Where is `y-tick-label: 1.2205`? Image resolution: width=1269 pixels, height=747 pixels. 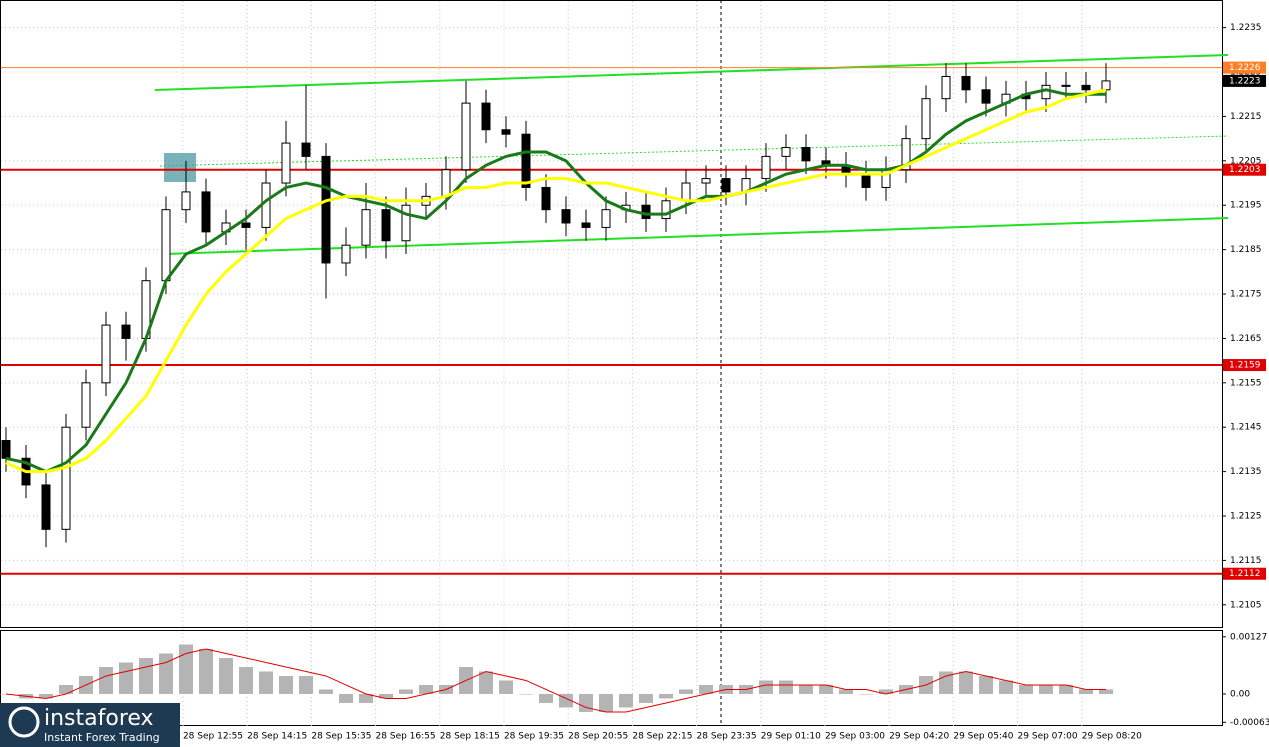 y-tick-label: 1.2205 is located at coordinates (1246, 161).